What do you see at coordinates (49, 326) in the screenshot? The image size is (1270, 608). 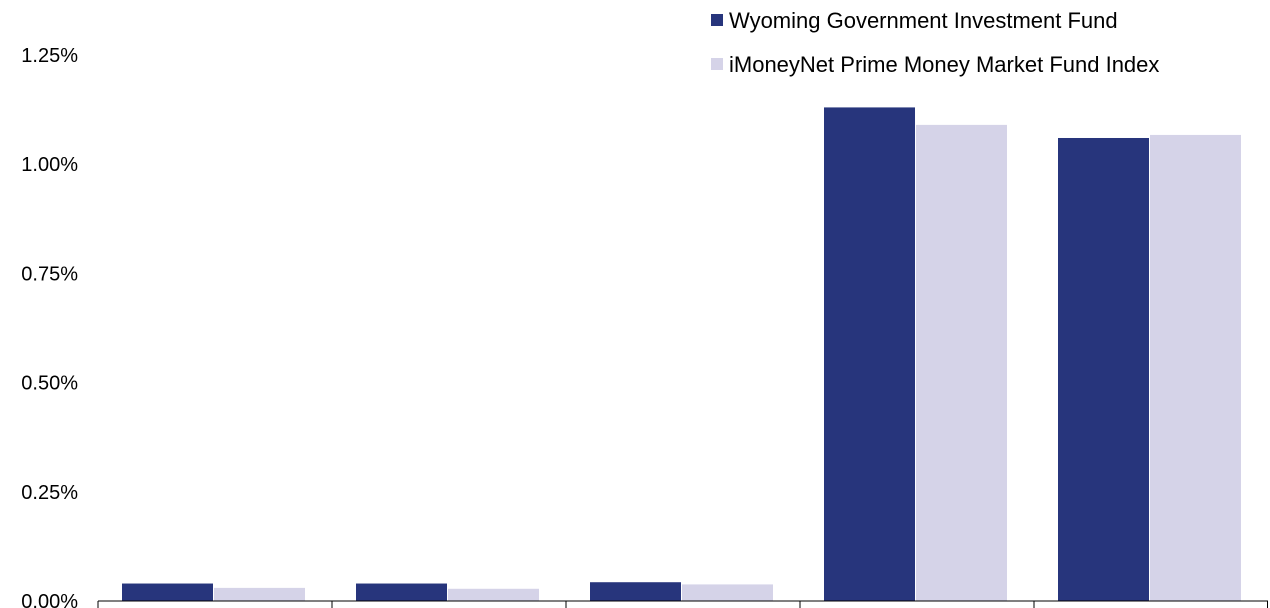 I see `y-axis: 0.00% 0.25% 0.50% 0.75% 1.00% 1.25%` at bounding box center [49, 326].